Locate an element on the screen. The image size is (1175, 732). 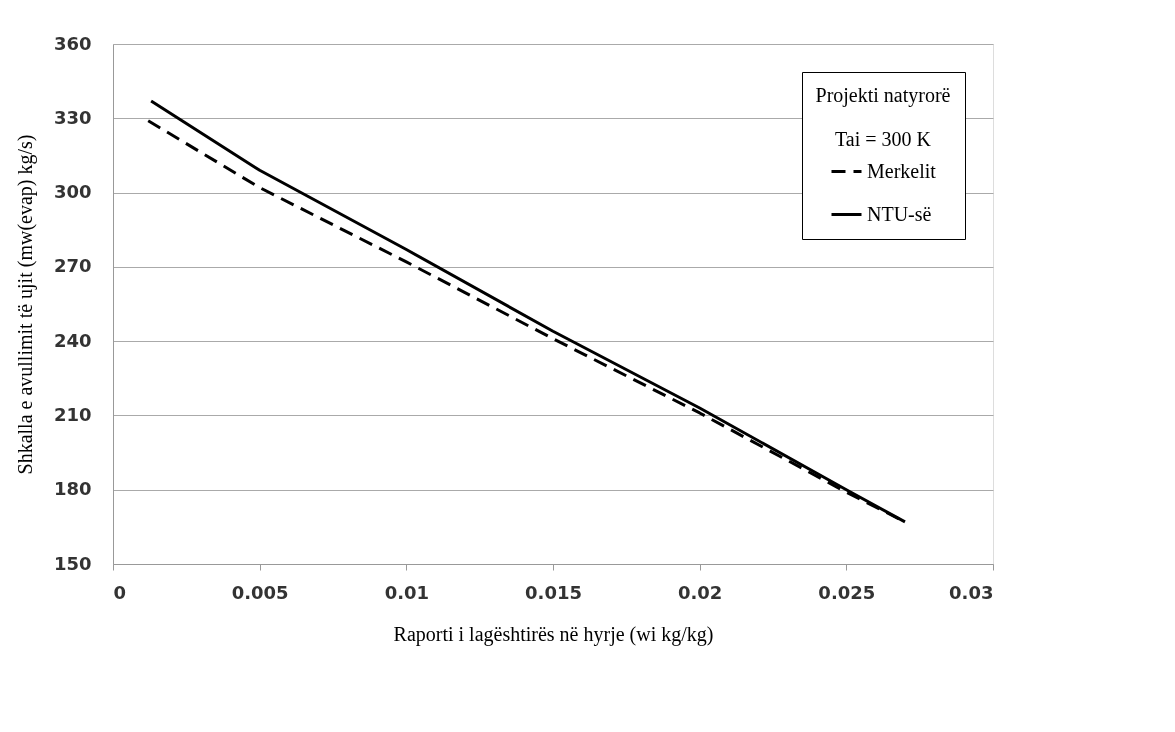
annotation: Tai = 300 K is located at coordinates (883, 139).